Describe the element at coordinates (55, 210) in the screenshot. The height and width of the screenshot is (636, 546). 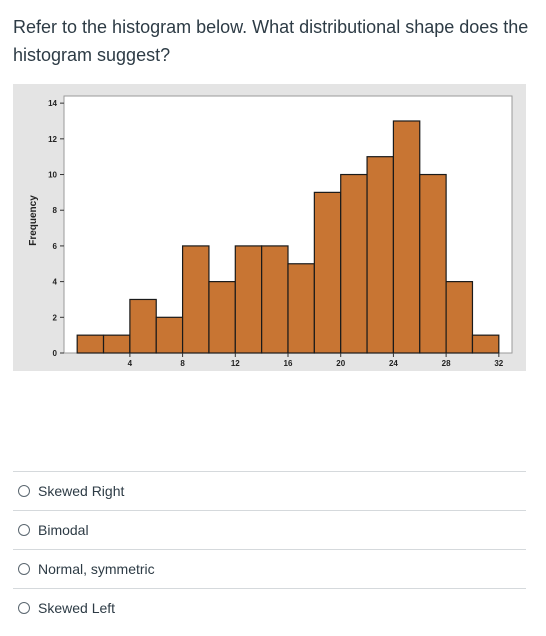
I see `y-tick-label: 8` at that location.